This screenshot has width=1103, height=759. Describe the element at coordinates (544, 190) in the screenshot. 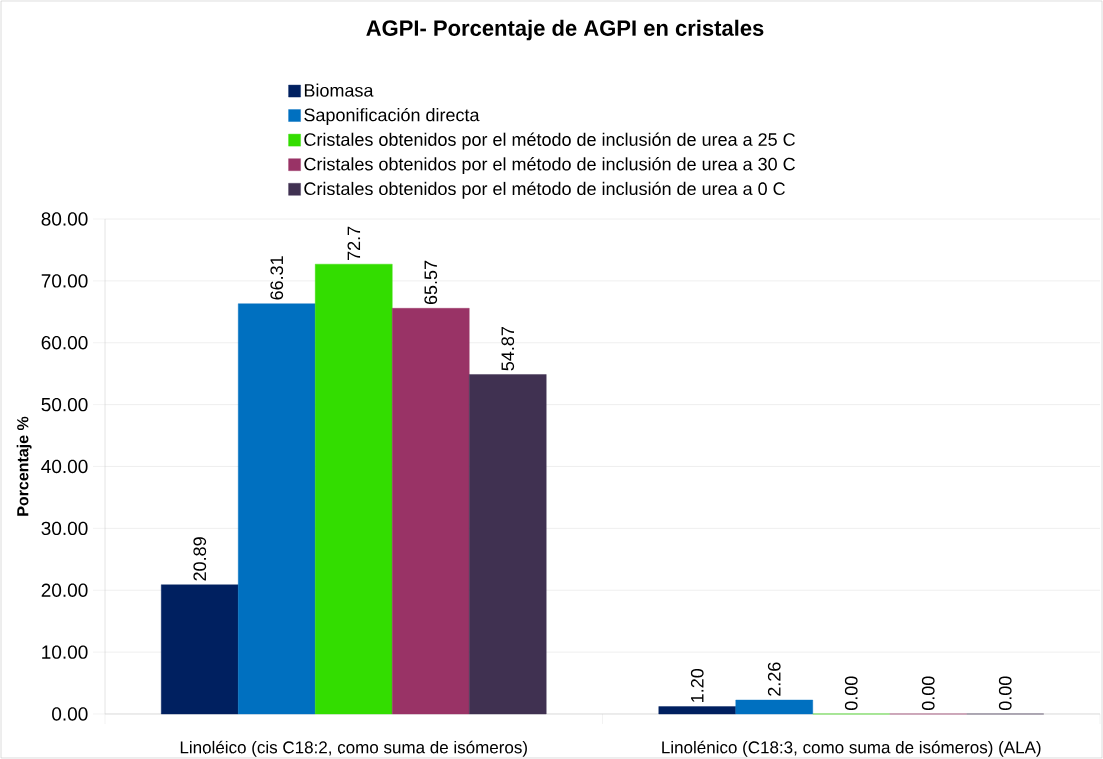

I see `legend-label: Cristales obtenidos por el método de inclusión de urea a 0 C` at that location.